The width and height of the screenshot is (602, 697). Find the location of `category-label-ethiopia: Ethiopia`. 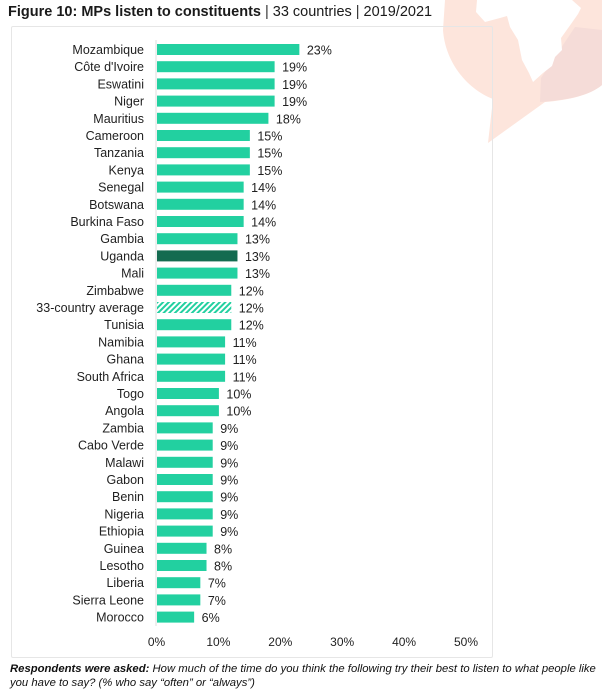

category-label-ethiopia: Ethiopia is located at coordinates (121, 532).